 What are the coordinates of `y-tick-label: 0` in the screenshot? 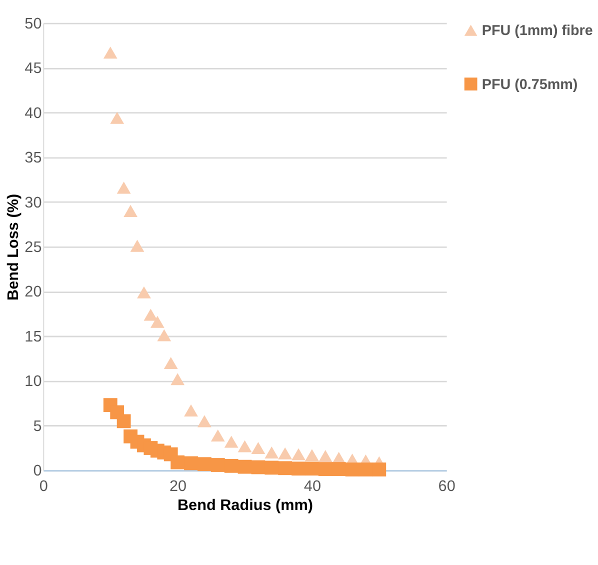 It's located at (37, 471).